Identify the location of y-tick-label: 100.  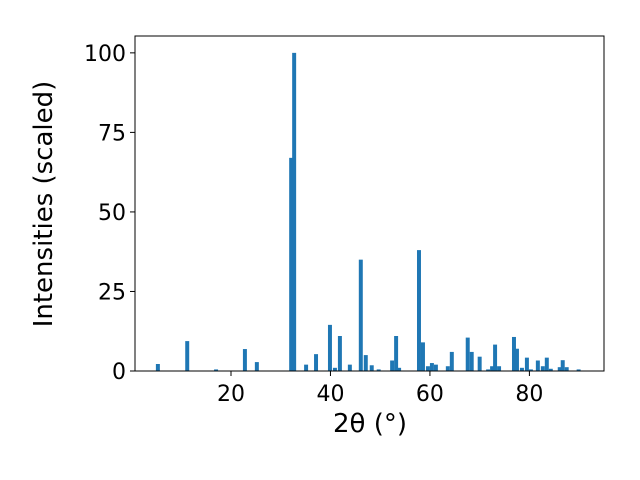
(105, 54).